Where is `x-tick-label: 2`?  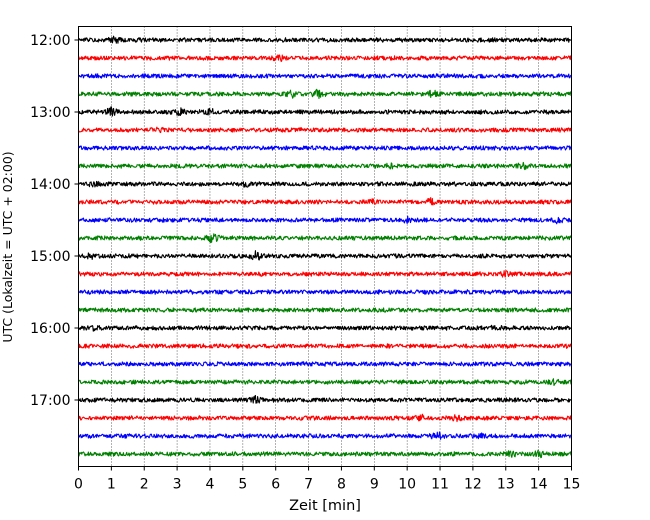
x-tick-label: 2 is located at coordinates (144, 485).